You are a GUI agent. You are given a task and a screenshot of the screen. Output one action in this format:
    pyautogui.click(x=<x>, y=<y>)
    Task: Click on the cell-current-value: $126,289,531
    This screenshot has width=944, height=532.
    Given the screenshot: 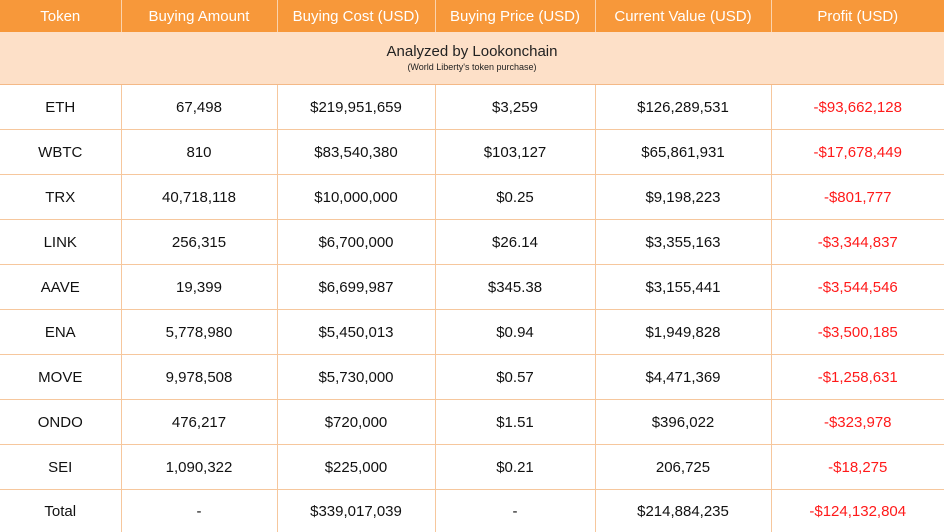 What is the action you would take?
    pyautogui.click(x=683, y=107)
    